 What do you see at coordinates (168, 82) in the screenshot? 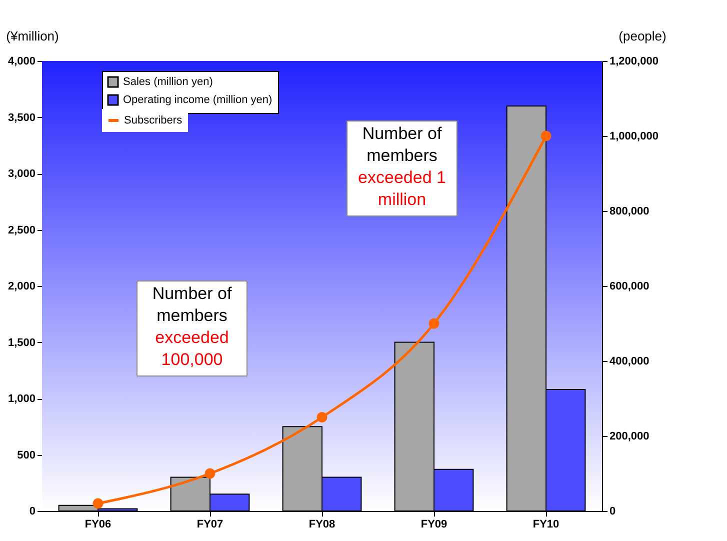
I see `legend-label: Sales (million yen)` at bounding box center [168, 82].